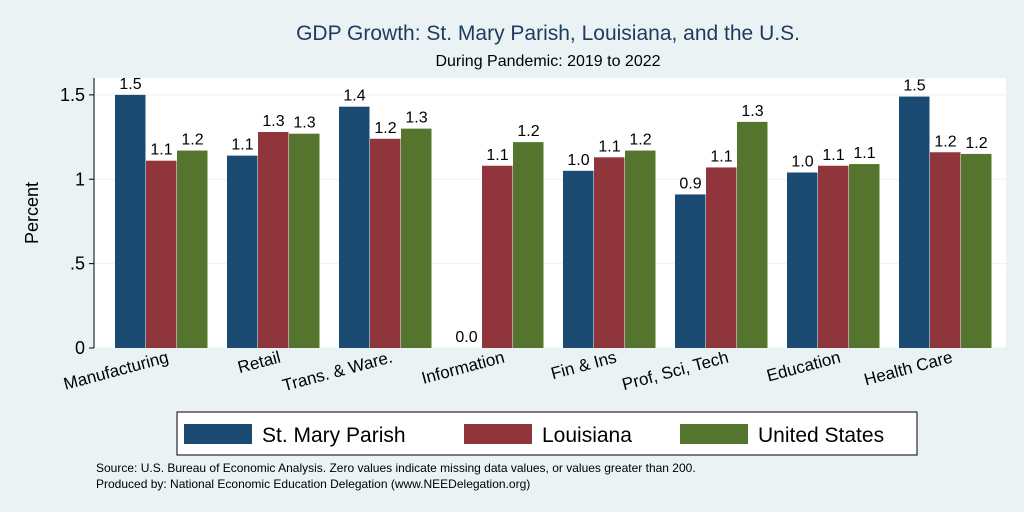  What do you see at coordinates (385, 128) in the screenshot?
I see `data-label-louisiana-trans-ware: 1.2` at bounding box center [385, 128].